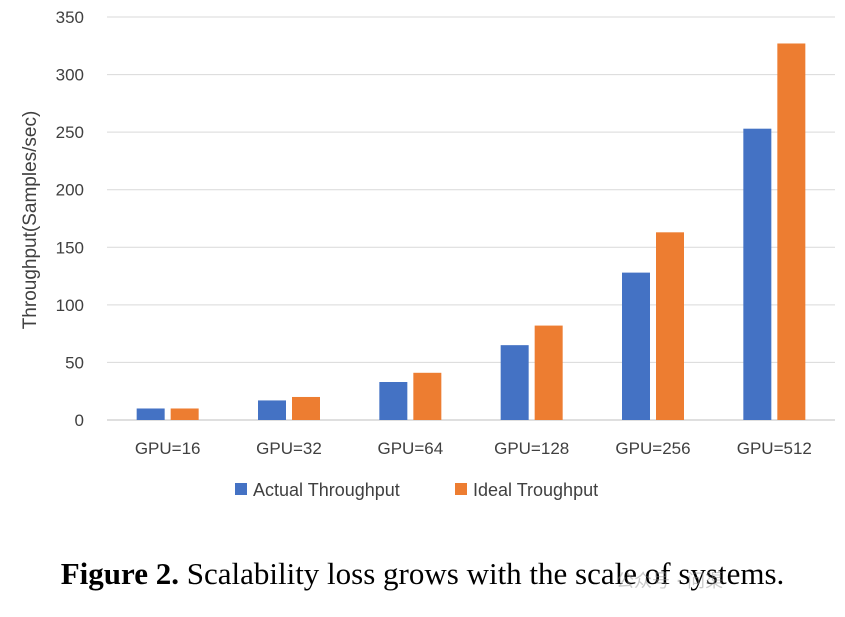 The image size is (845, 617). I want to click on x-tick-label: GPU=128, so click(531, 448).